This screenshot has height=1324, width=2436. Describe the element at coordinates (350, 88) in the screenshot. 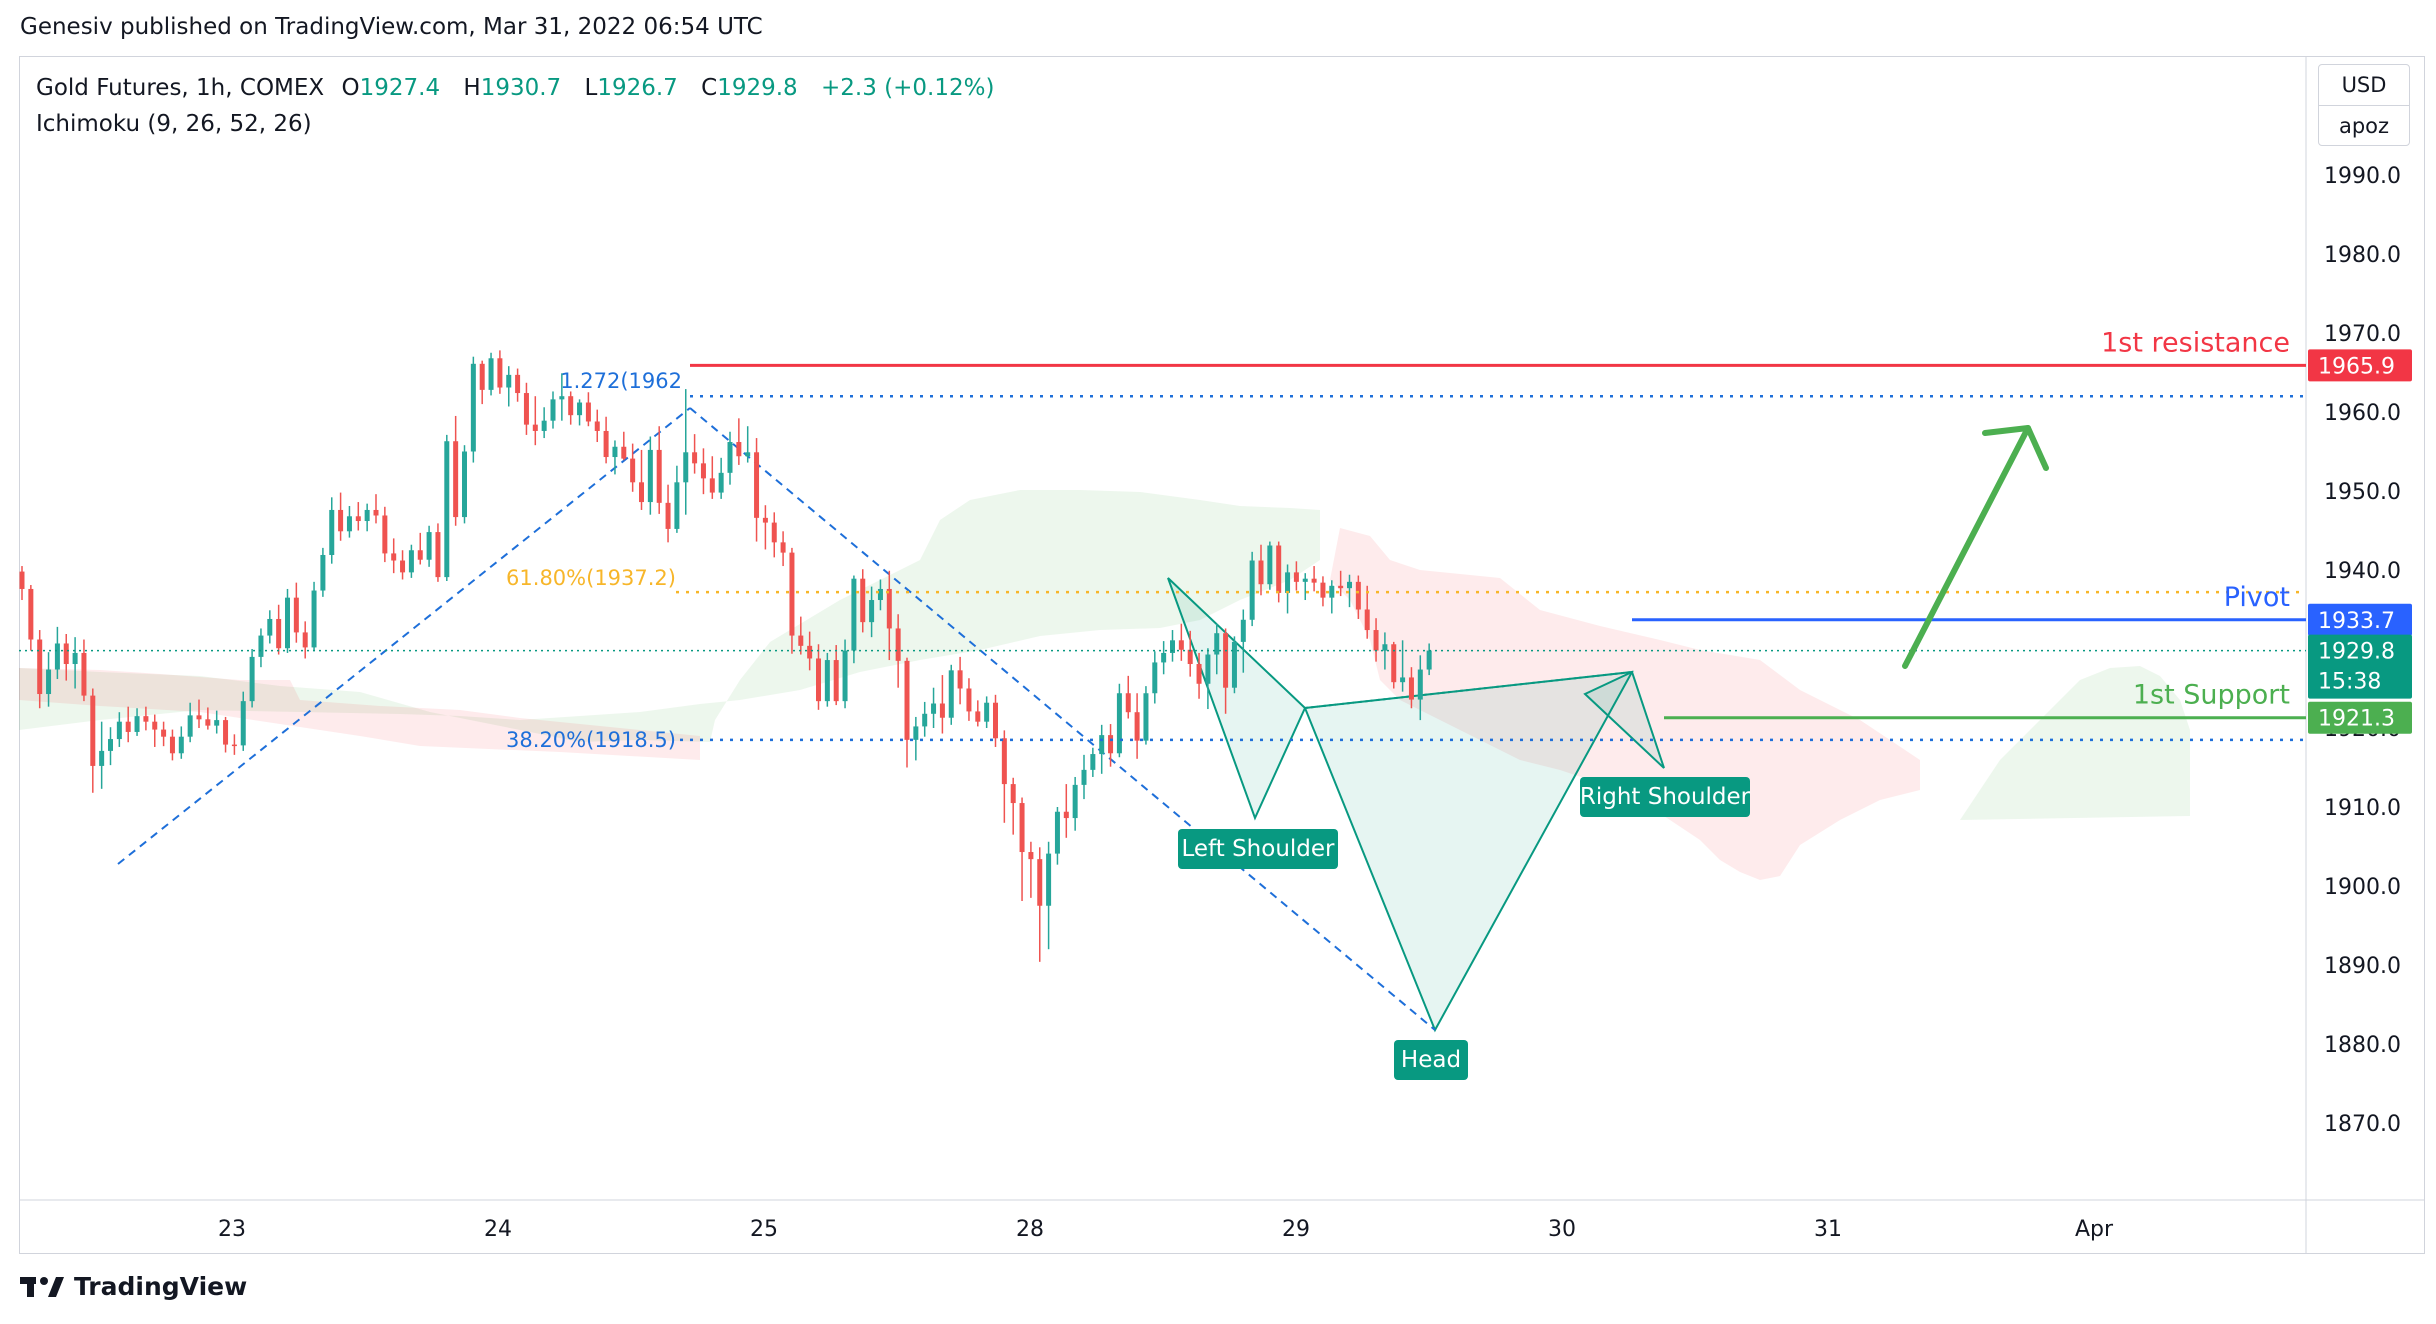

I see `open-label: O` at that location.